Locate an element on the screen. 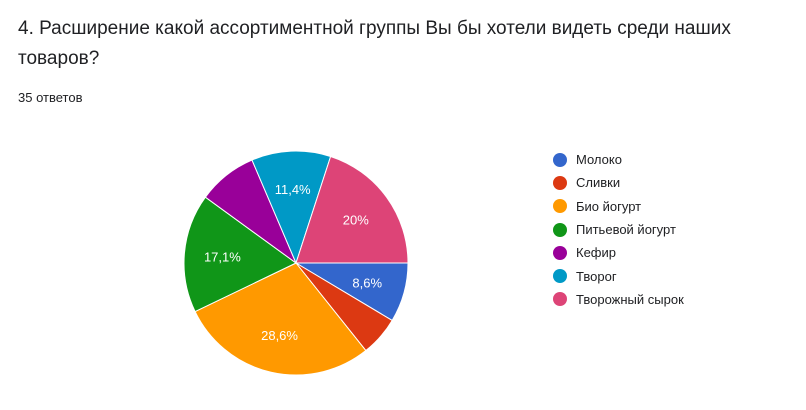 The width and height of the screenshot is (806, 410). slice-percent-label: 17,1% is located at coordinates (222, 256).